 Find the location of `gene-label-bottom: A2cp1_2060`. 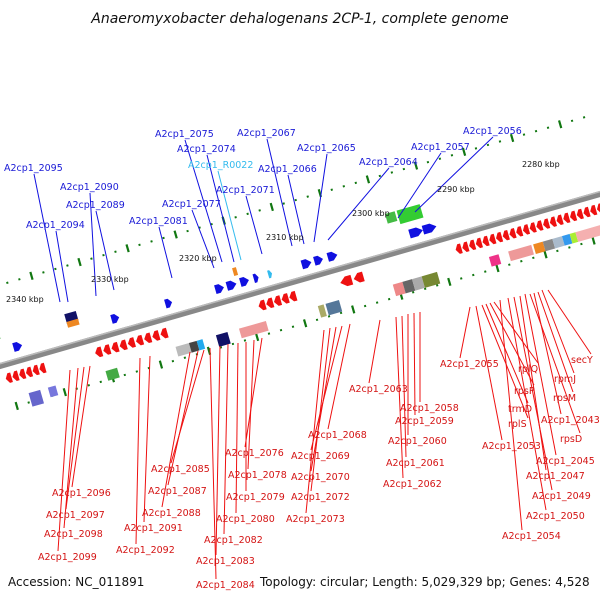

gene-label-bottom: A2cp1_2060 is located at coordinates (417, 441).